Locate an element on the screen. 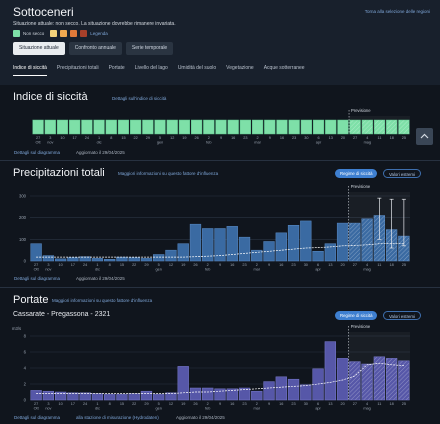 Image resolution: width=440 pixels, height=424 pixels. back-to-regions-link: Torna alla selezione delle regioni is located at coordinates (397, 11).